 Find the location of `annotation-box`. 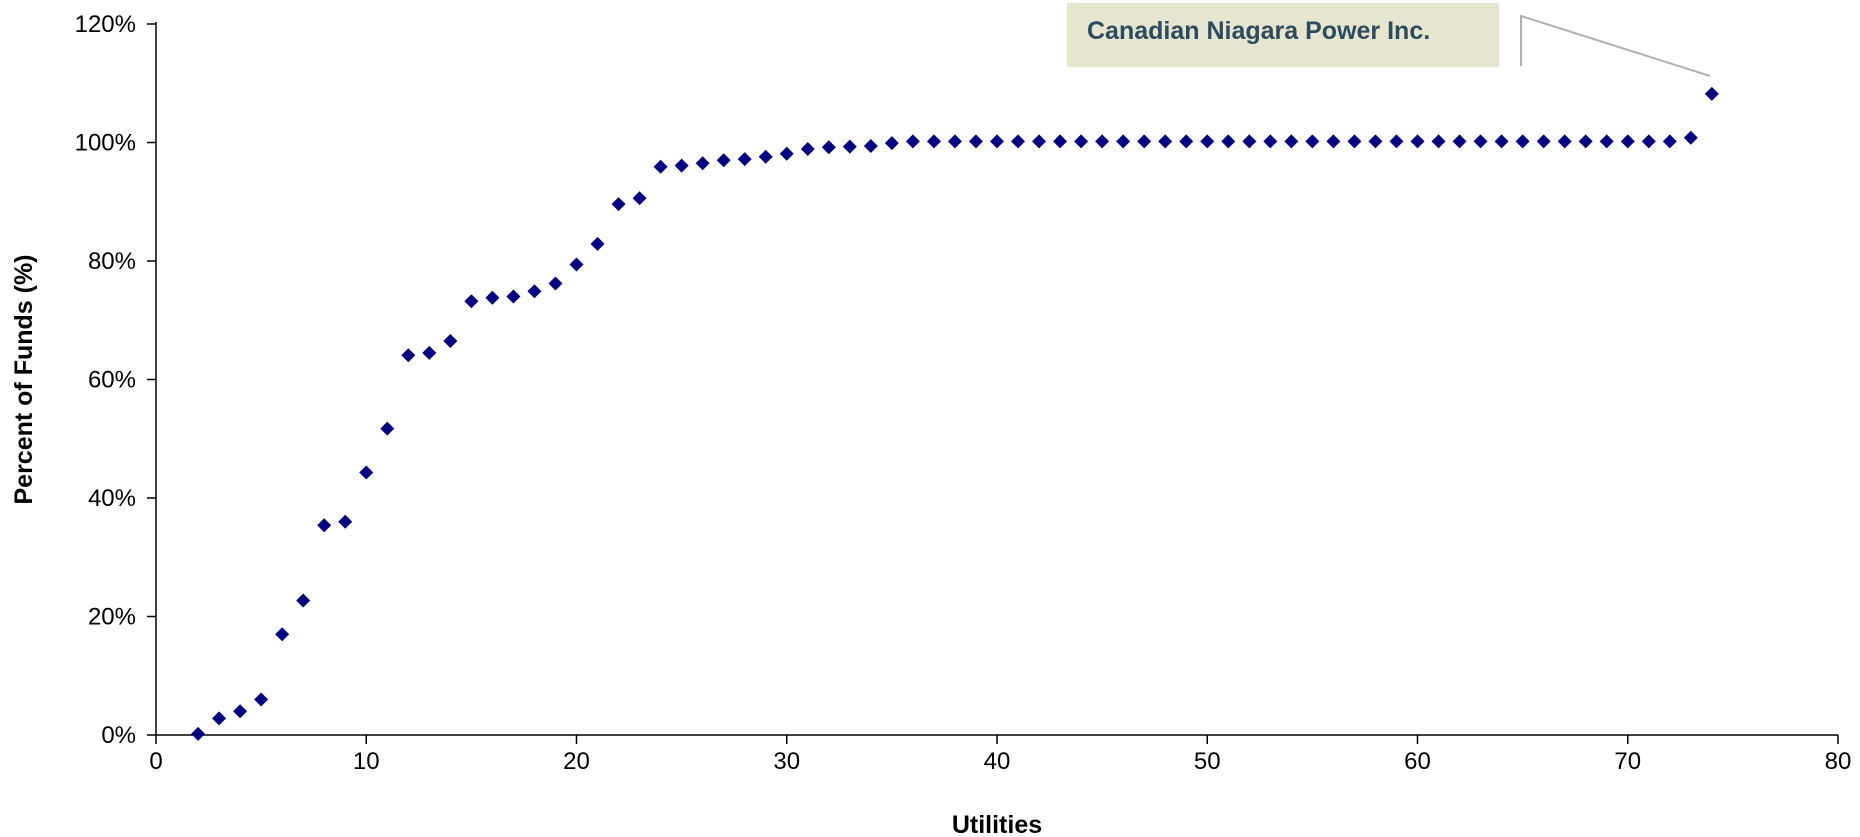

annotation-box is located at coordinates (1283, 35).